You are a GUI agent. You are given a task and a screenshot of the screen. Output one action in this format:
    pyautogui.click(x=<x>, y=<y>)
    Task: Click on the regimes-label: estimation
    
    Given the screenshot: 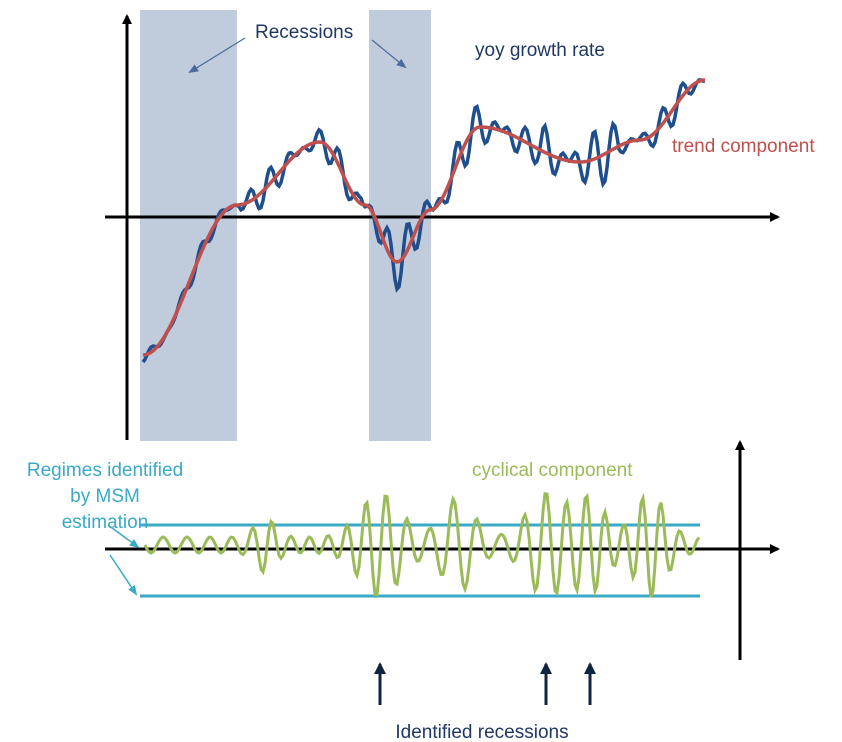 What is the action you would take?
    pyautogui.click(x=105, y=522)
    